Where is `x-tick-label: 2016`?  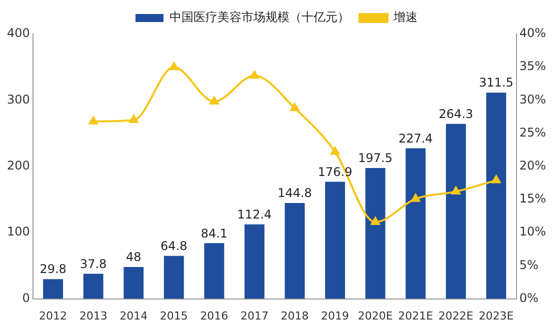 x-tick-label: 2016 is located at coordinates (214, 315).